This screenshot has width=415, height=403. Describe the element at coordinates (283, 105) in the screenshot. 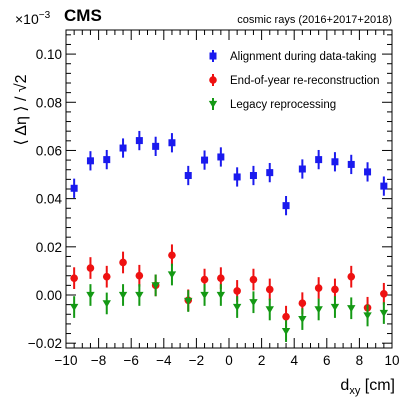

I see `legend-label: Legacy reprocessing` at that location.